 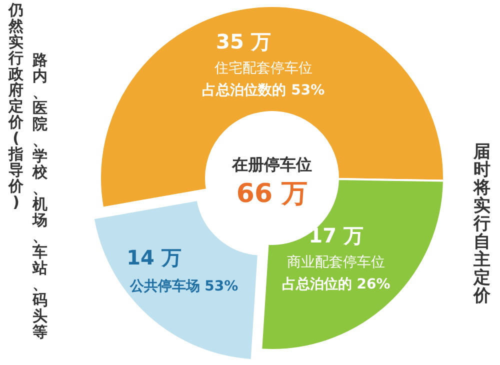 I want to click on text: 届时将实行自主定价, so click(x=482, y=224).